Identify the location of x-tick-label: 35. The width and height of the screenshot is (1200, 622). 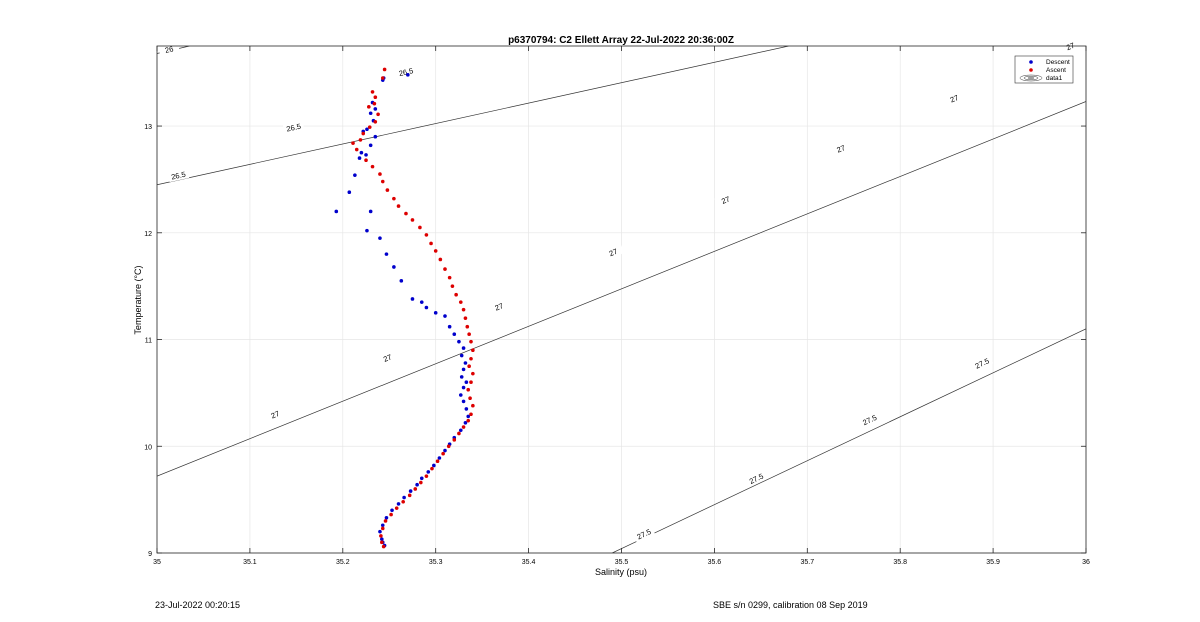
(157, 562).